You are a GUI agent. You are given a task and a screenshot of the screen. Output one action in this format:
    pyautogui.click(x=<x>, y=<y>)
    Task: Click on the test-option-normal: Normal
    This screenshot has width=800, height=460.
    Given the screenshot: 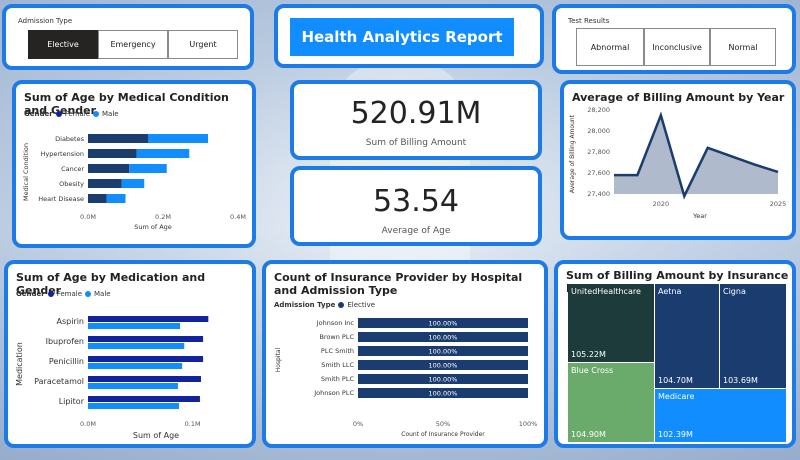 What is the action you would take?
    pyautogui.click(x=743, y=47)
    